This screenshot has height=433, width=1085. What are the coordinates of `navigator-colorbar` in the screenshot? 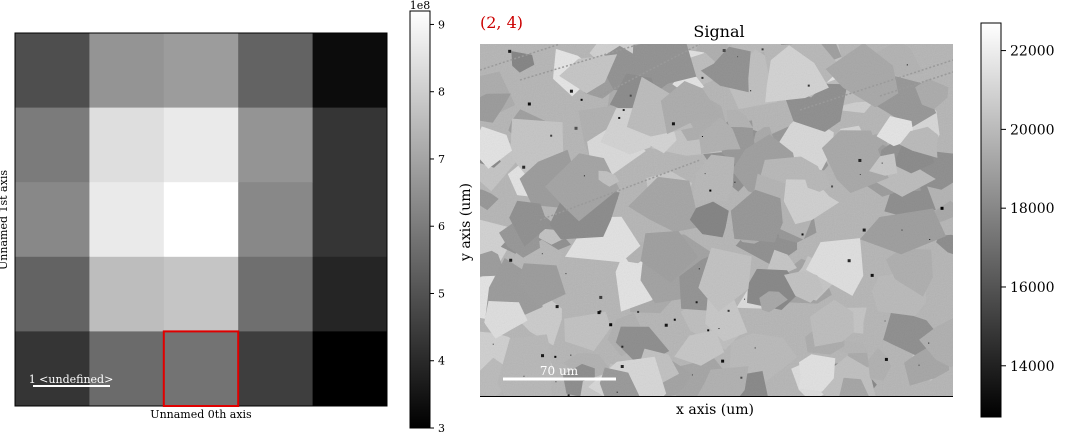 It's located at (420, 219).